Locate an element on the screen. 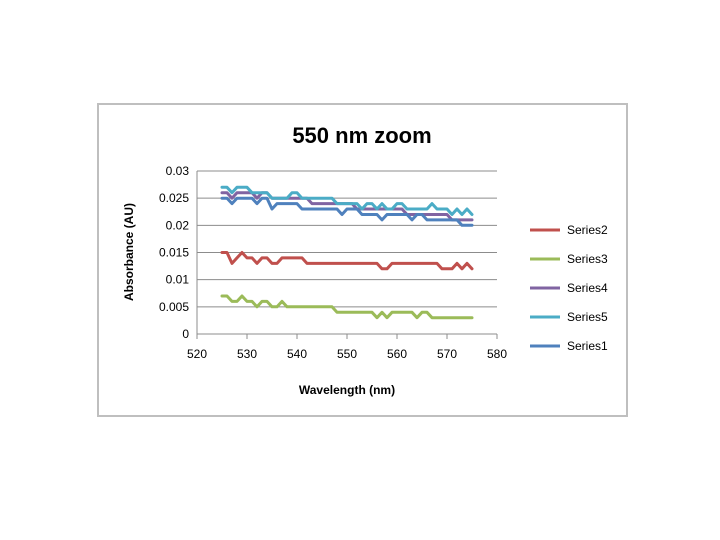 The width and height of the screenshot is (720, 540). legend-label-series4: Series4 is located at coordinates (587, 288).